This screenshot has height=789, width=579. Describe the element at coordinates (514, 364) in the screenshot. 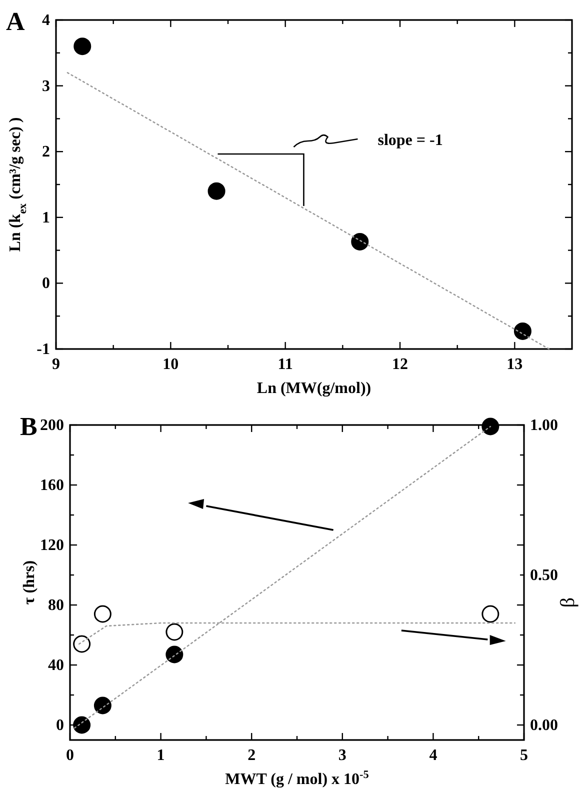

I see `x-tick-label: 13` at that location.